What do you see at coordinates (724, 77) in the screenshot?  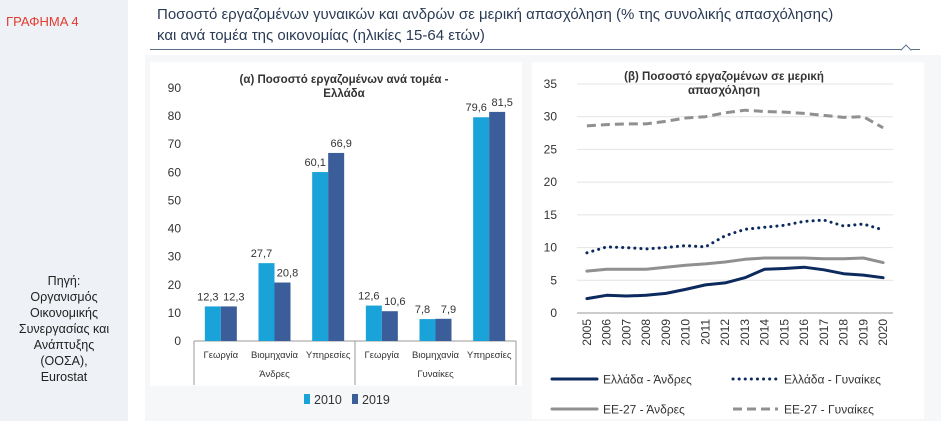 I see `chart-b-title: (β) Ποσοστό εργαζομένων σε μερική` at bounding box center [724, 77].